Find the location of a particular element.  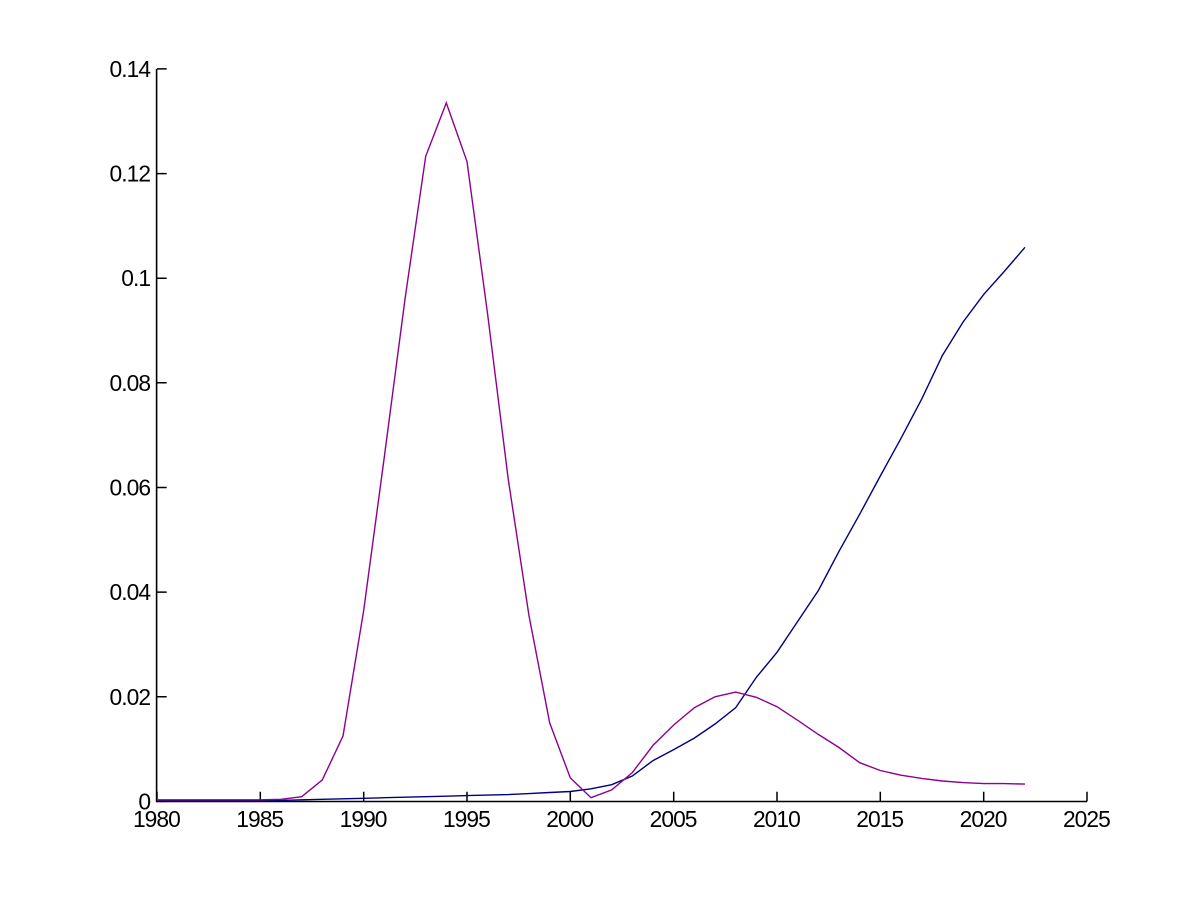

svg-text: 0.14 is located at coordinates (131, 69).